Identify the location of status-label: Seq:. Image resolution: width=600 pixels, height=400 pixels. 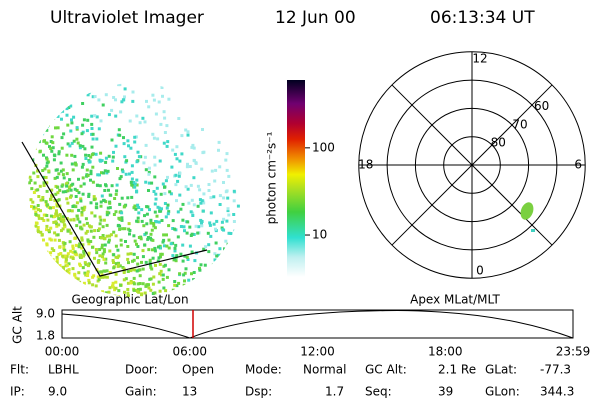
(378, 392).